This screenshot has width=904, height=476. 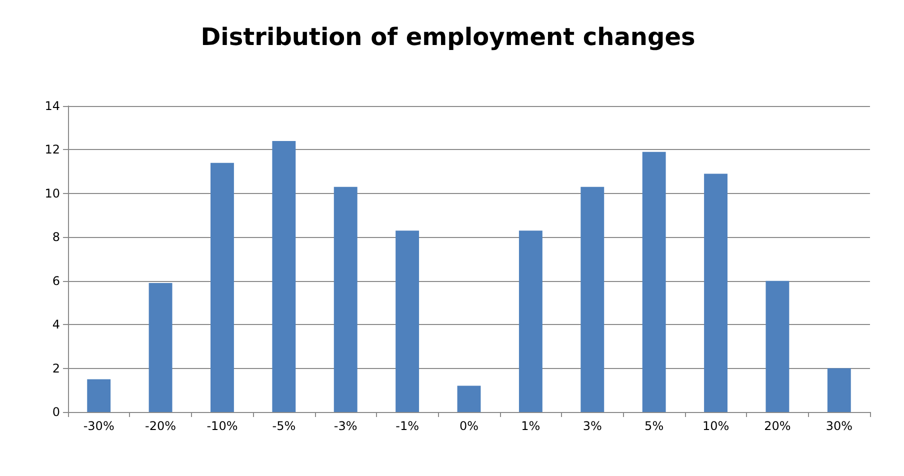 What do you see at coordinates (448, 37) in the screenshot?
I see `chart-title: Distribution of employment changes` at bounding box center [448, 37].